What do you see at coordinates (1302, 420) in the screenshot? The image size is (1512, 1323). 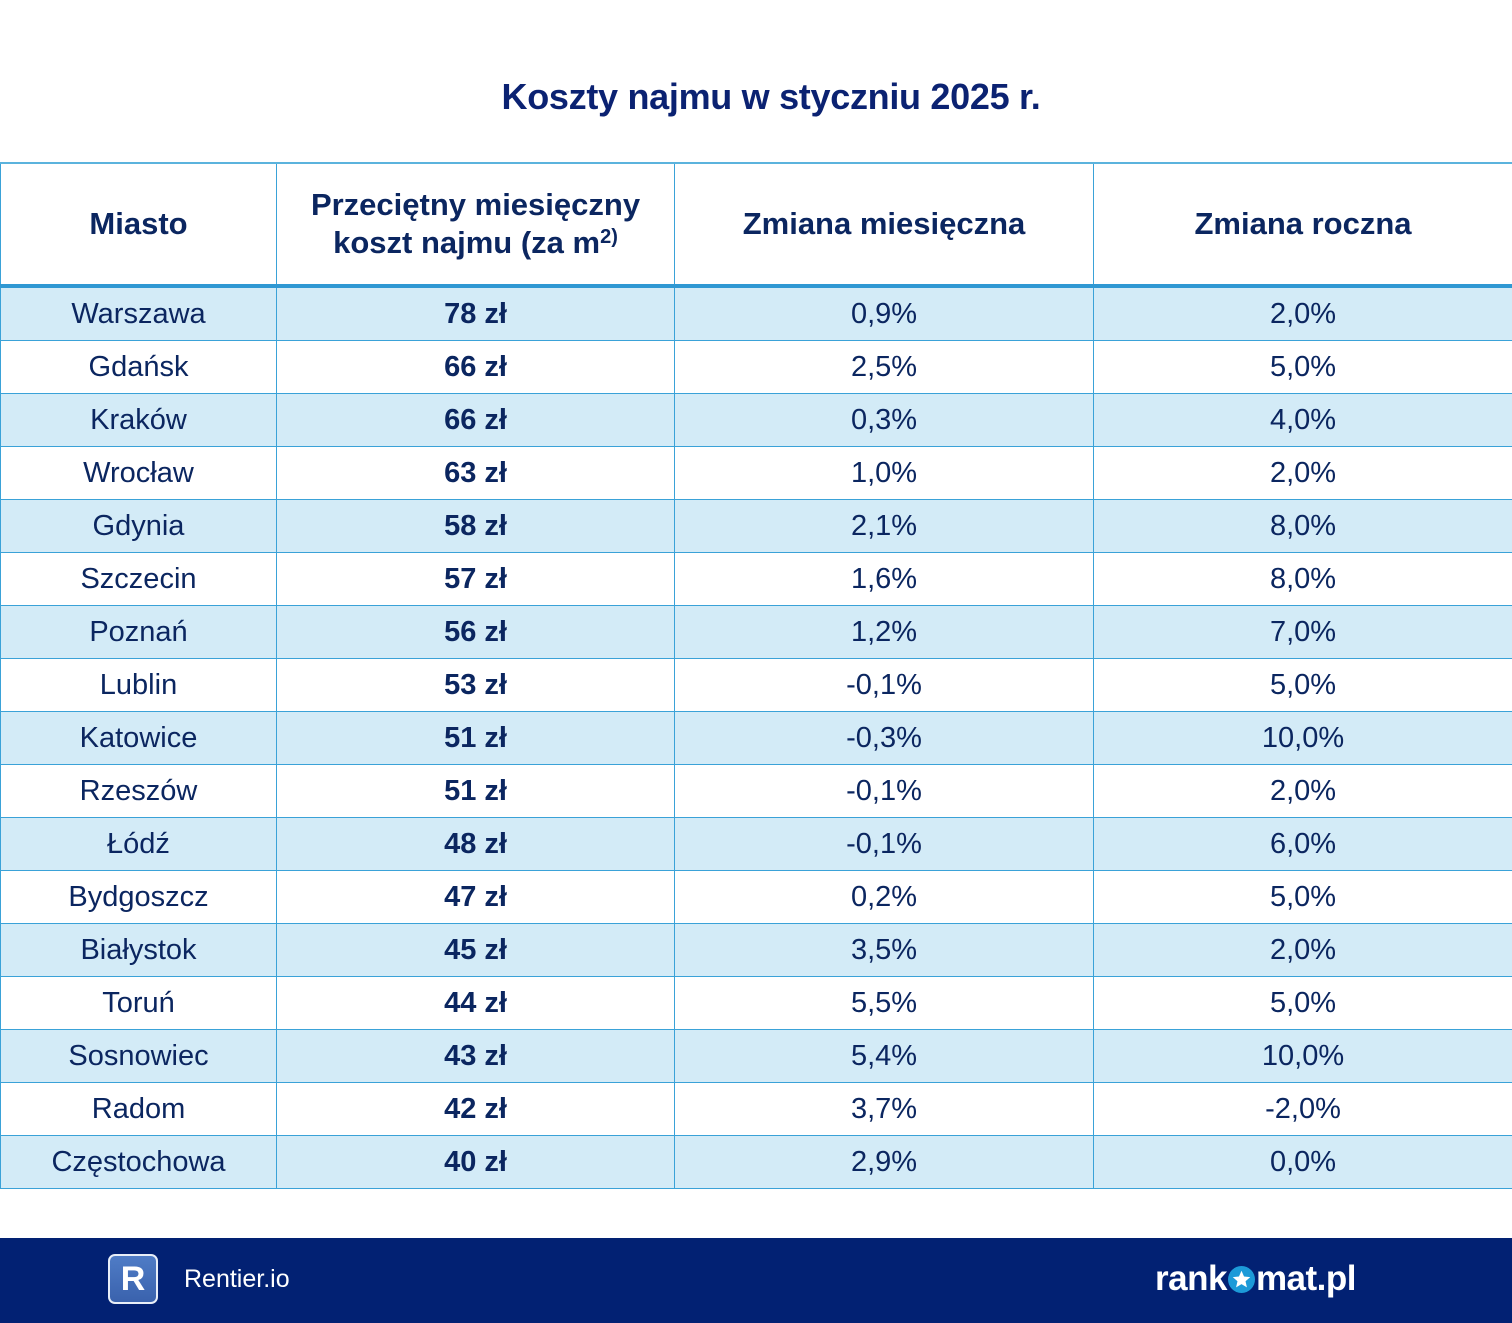 I see `cell-yearly-change: 4,0%` at bounding box center [1302, 420].